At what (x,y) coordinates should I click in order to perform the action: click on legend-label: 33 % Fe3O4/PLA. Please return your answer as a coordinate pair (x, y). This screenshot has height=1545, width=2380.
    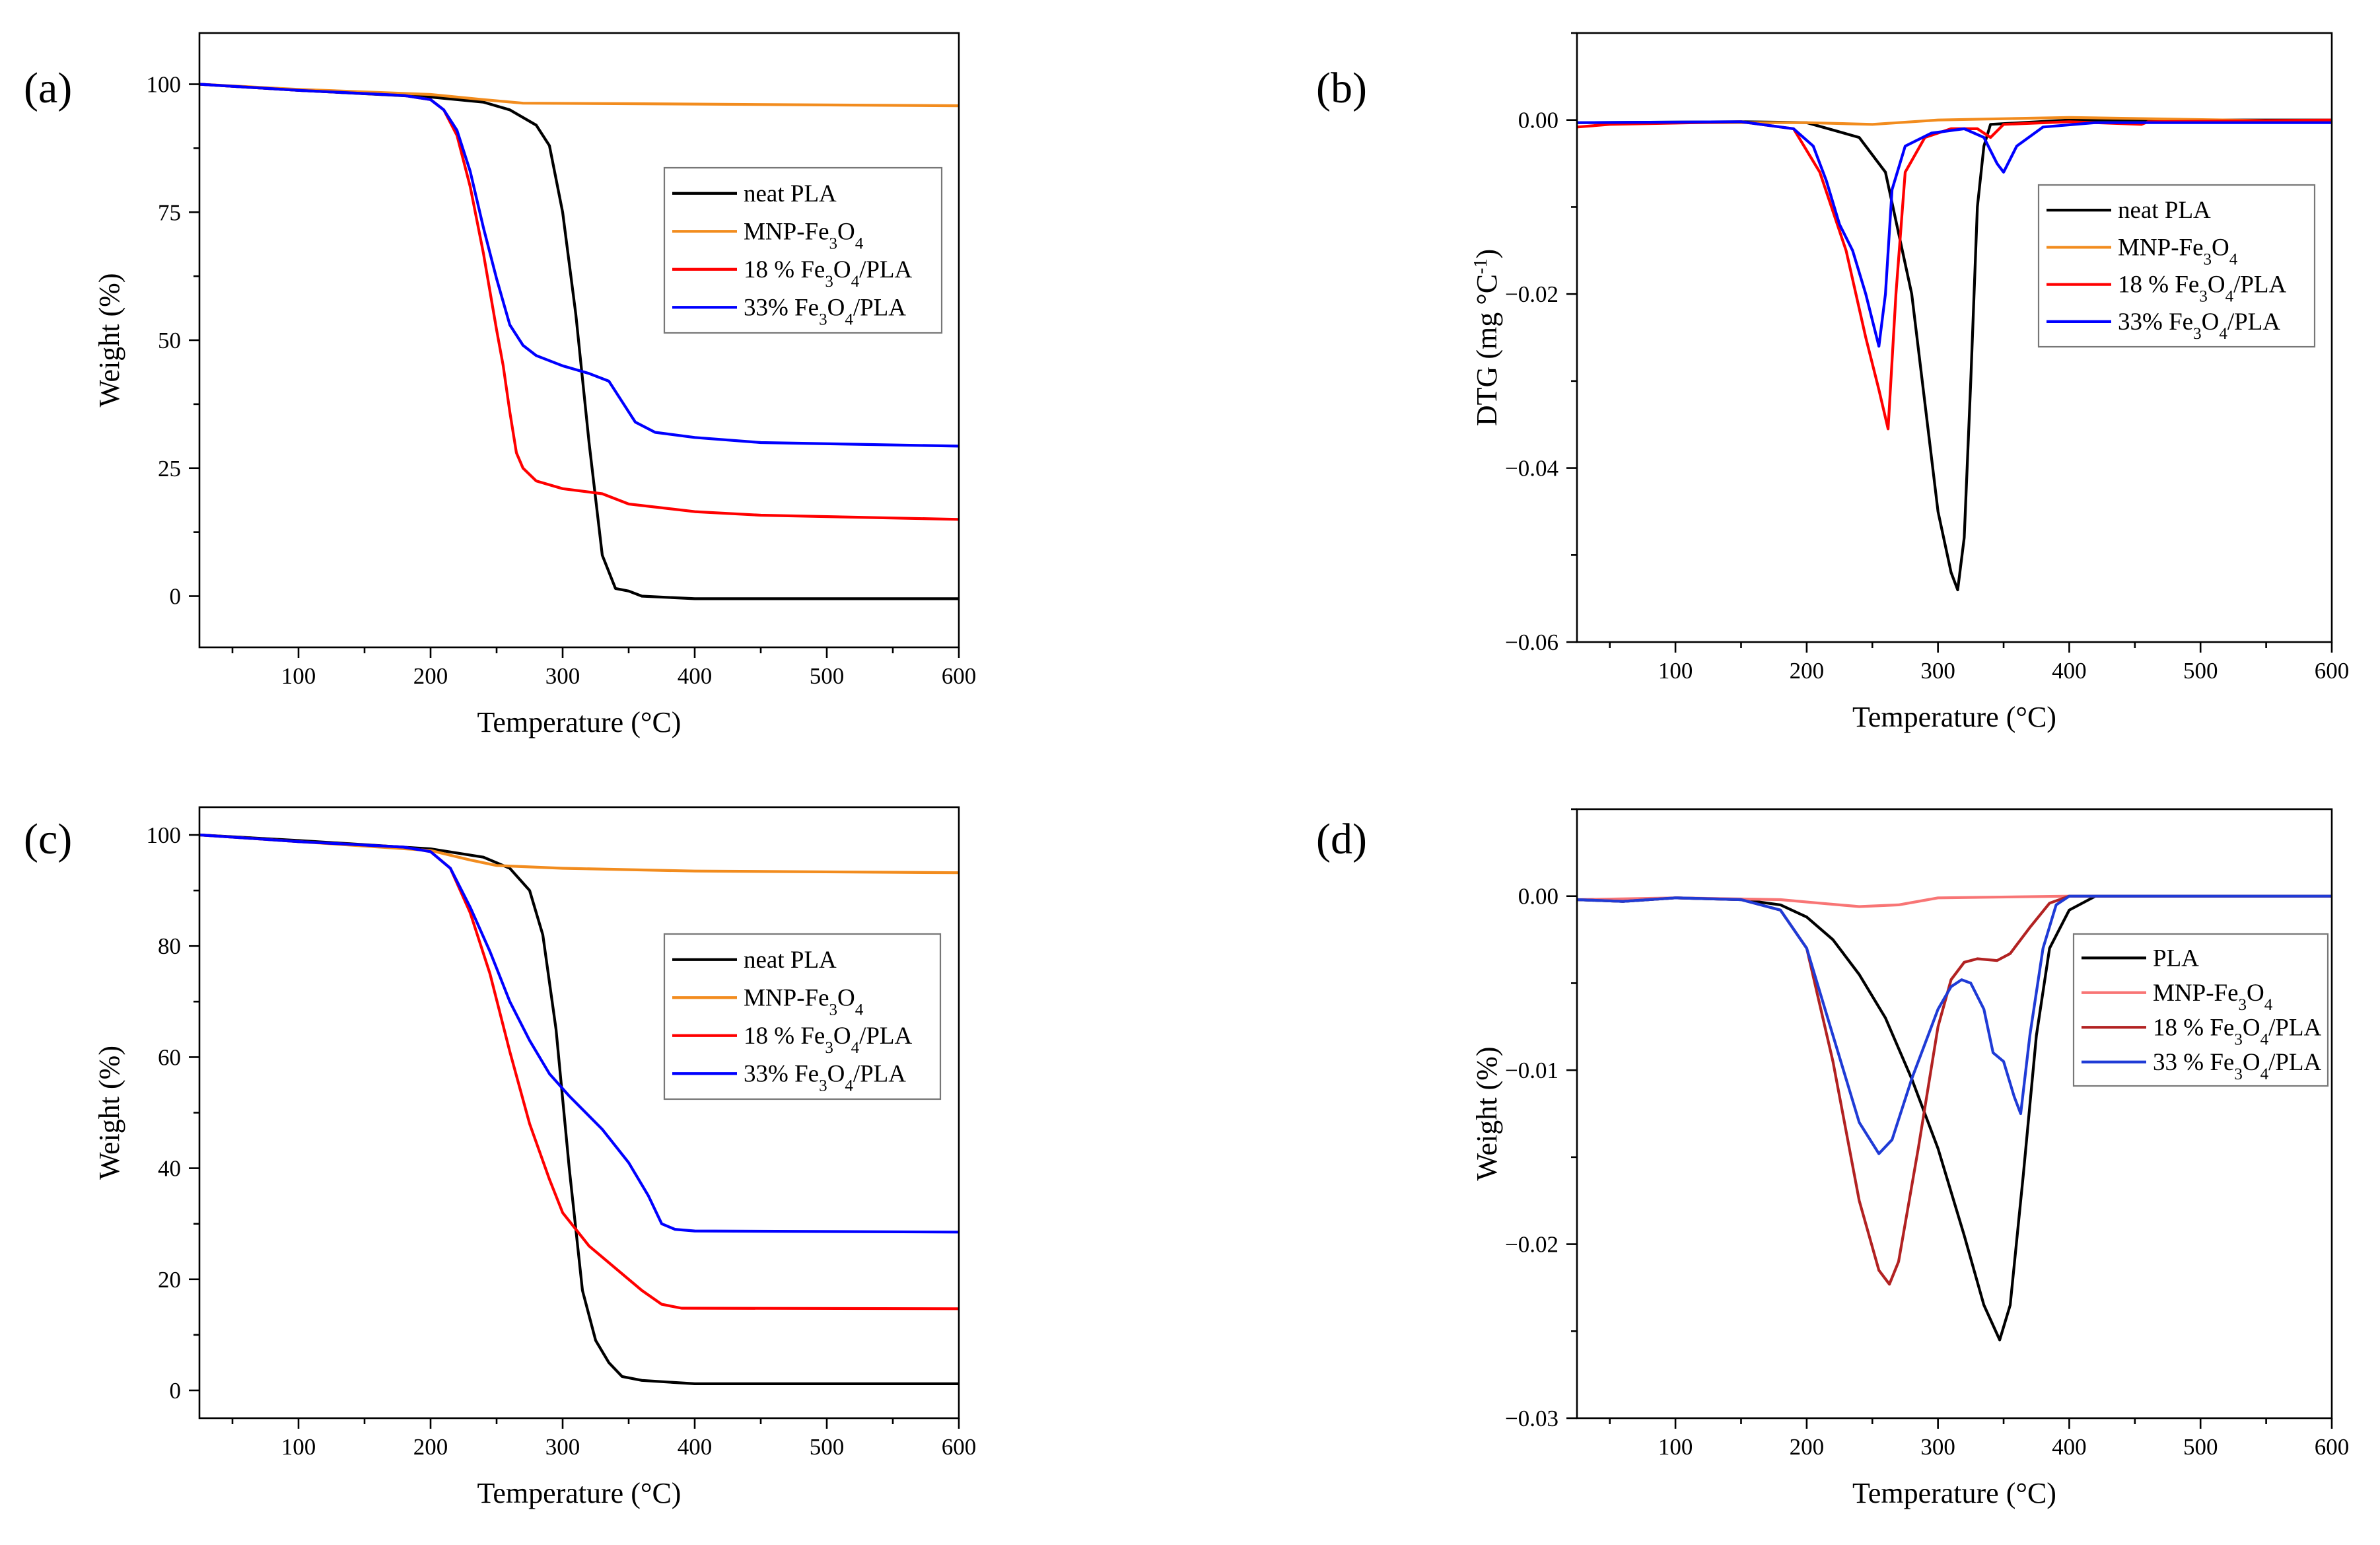
    Looking at the image, I should click on (2237, 1066).